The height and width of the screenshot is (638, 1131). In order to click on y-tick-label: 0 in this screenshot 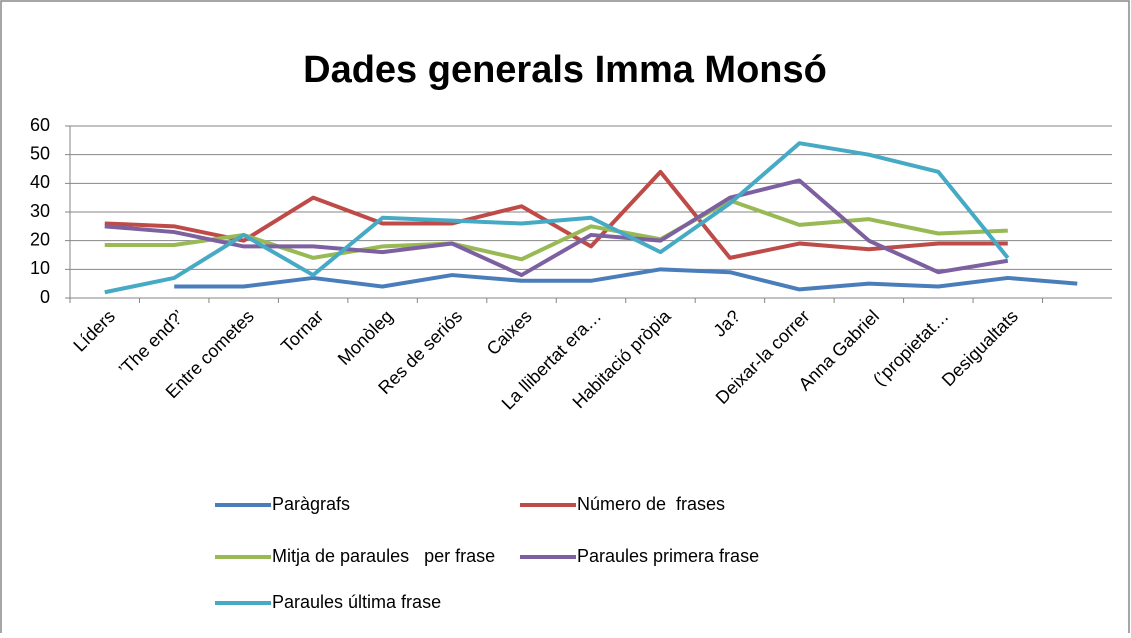, I will do `click(45, 297)`.